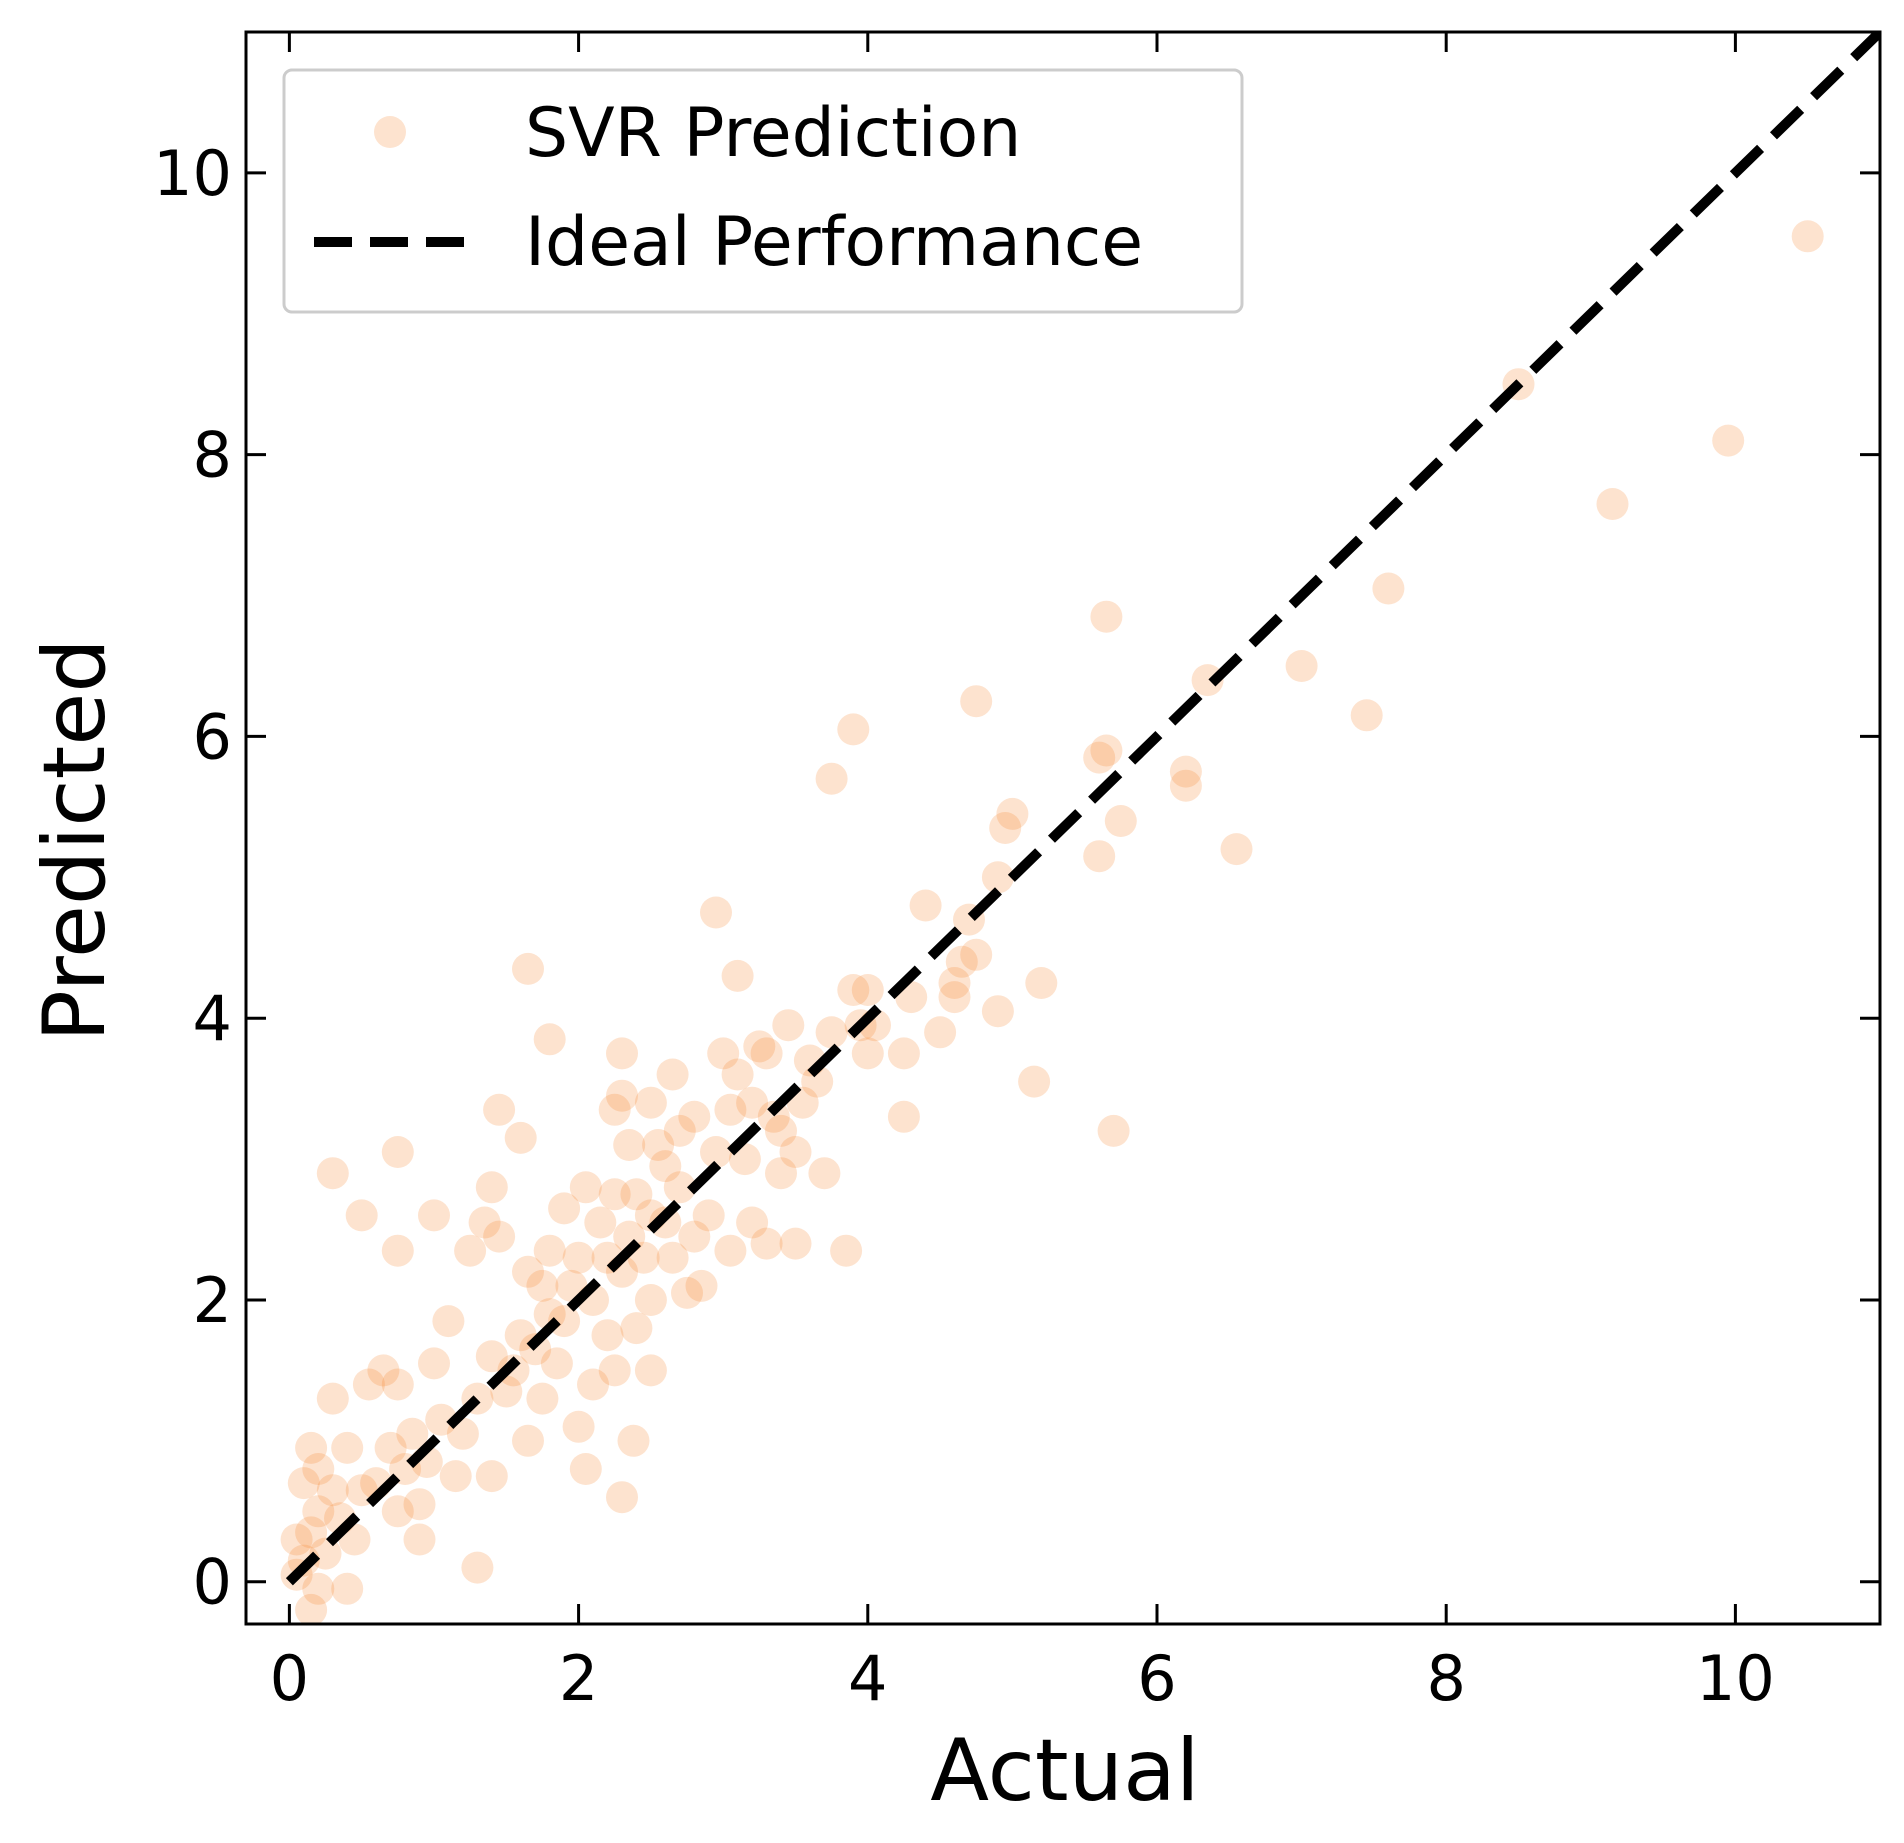 This screenshot has width=1904, height=1843. Describe the element at coordinates (834, 242) in the screenshot. I see `legend-label-ideal: Ideal Performance` at that location.